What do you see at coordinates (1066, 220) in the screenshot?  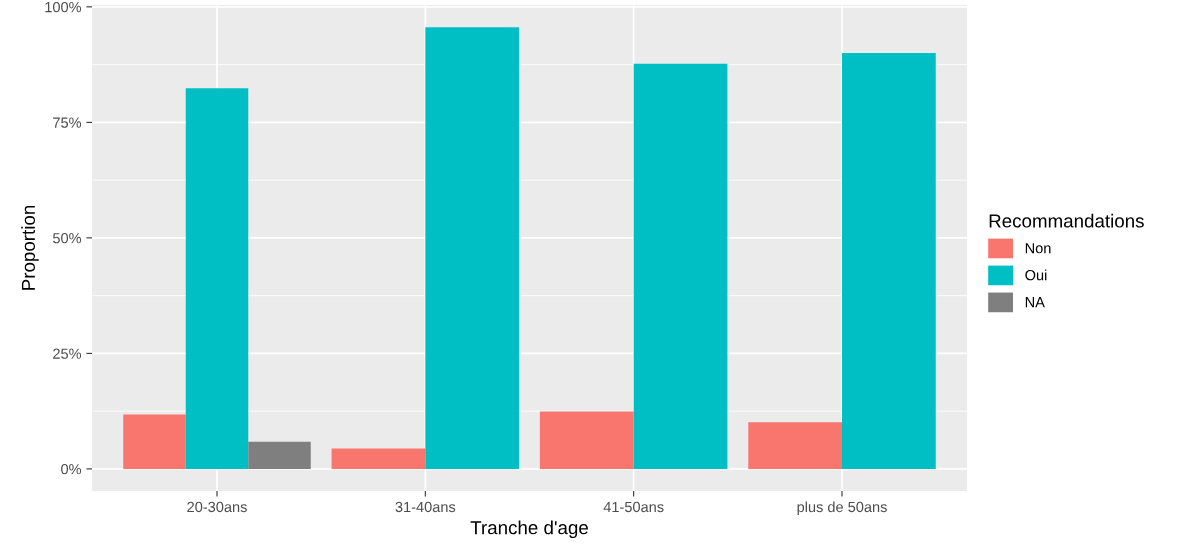 I see `legend-title: Recommandations` at bounding box center [1066, 220].